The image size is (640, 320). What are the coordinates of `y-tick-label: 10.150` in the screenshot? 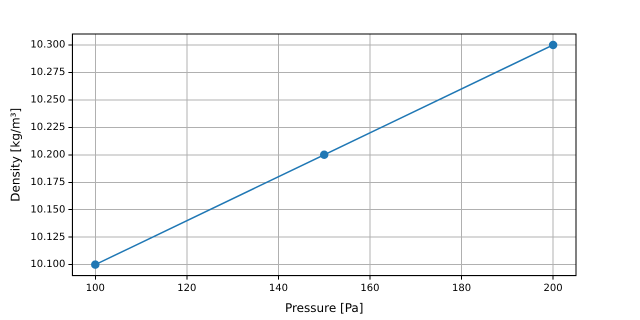 It's located at (48, 210).